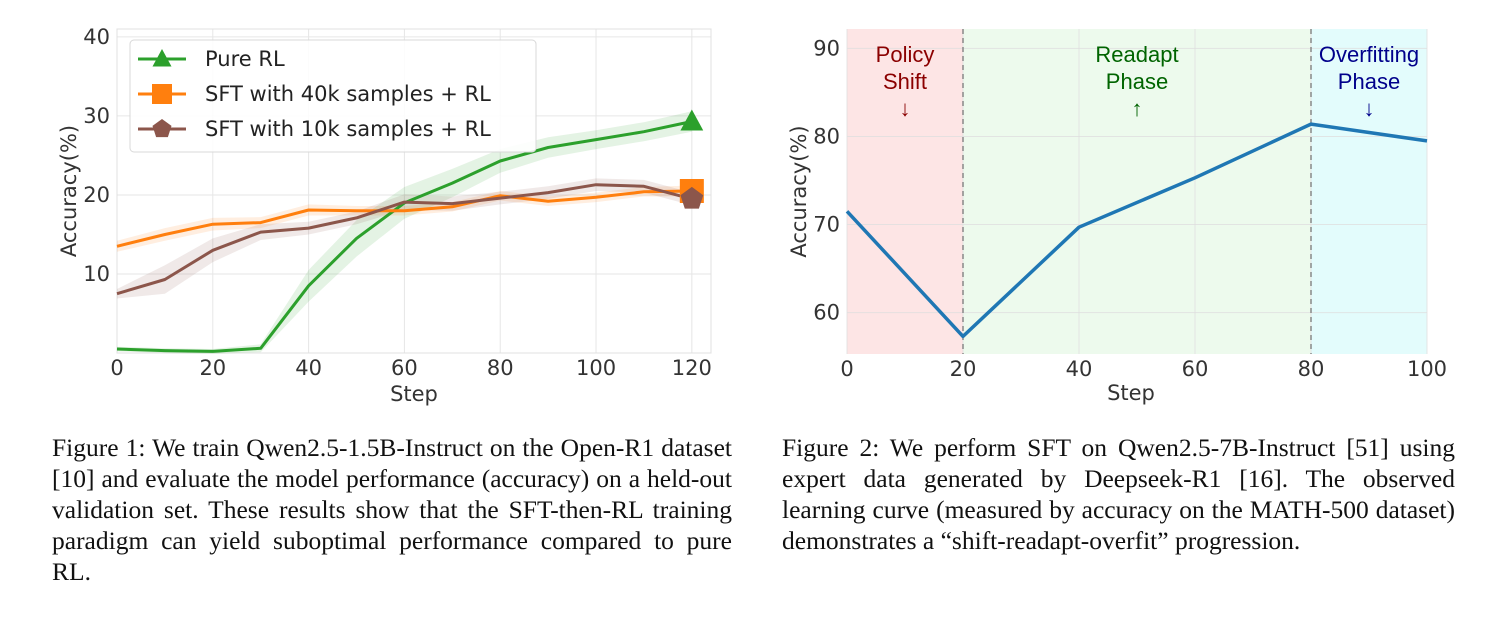 This screenshot has width=1512, height=626. I want to click on y-tick-label: 20, so click(96, 195).